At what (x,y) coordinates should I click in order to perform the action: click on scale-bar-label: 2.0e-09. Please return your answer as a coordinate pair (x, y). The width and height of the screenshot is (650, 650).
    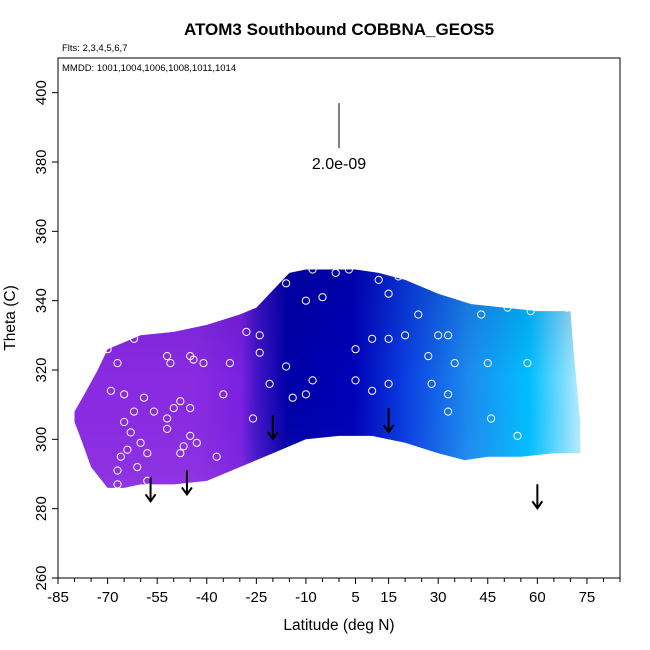
    Looking at the image, I should click on (339, 164).